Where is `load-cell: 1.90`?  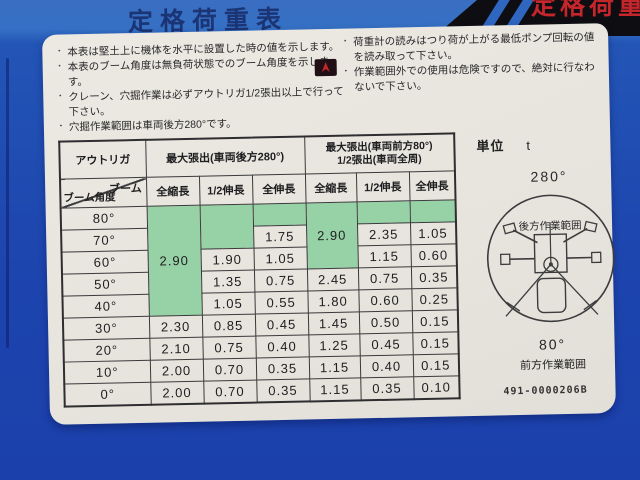
load-cell: 1.90 is located at coordinates (227, 260).